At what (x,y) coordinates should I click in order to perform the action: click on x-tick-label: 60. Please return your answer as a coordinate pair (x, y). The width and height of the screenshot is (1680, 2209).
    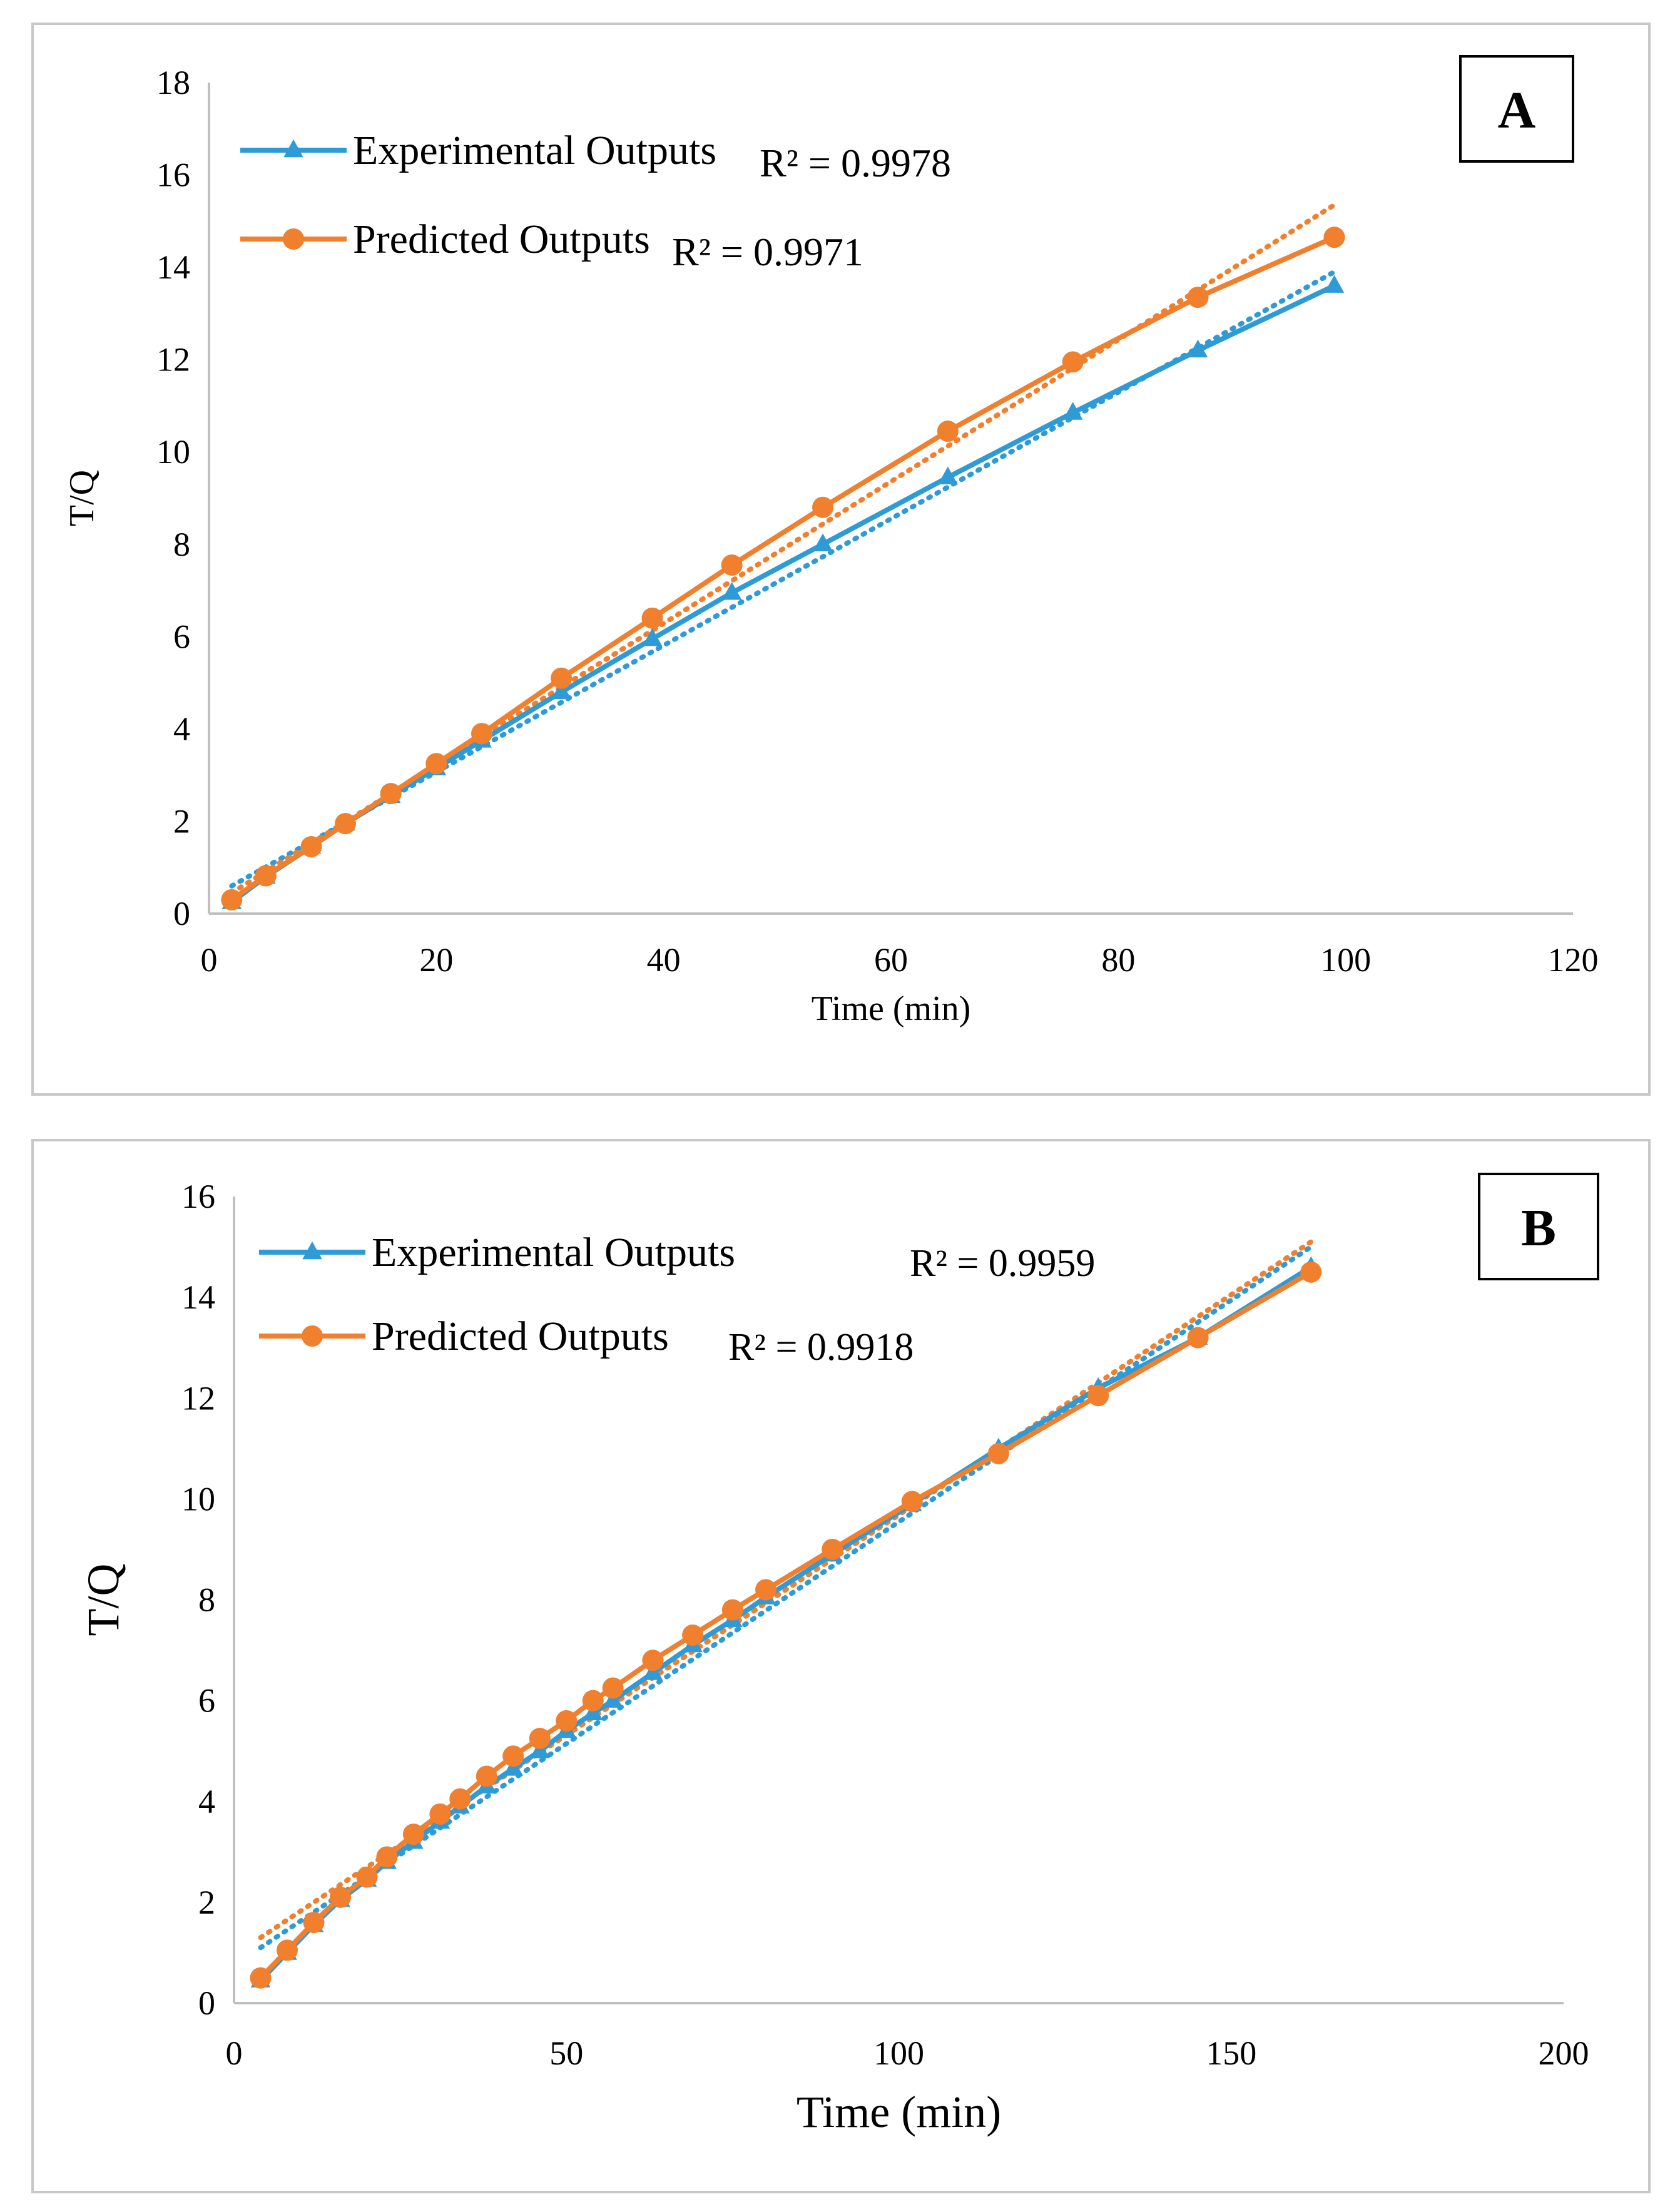
    Looking at the image, I should click on (891, 960).